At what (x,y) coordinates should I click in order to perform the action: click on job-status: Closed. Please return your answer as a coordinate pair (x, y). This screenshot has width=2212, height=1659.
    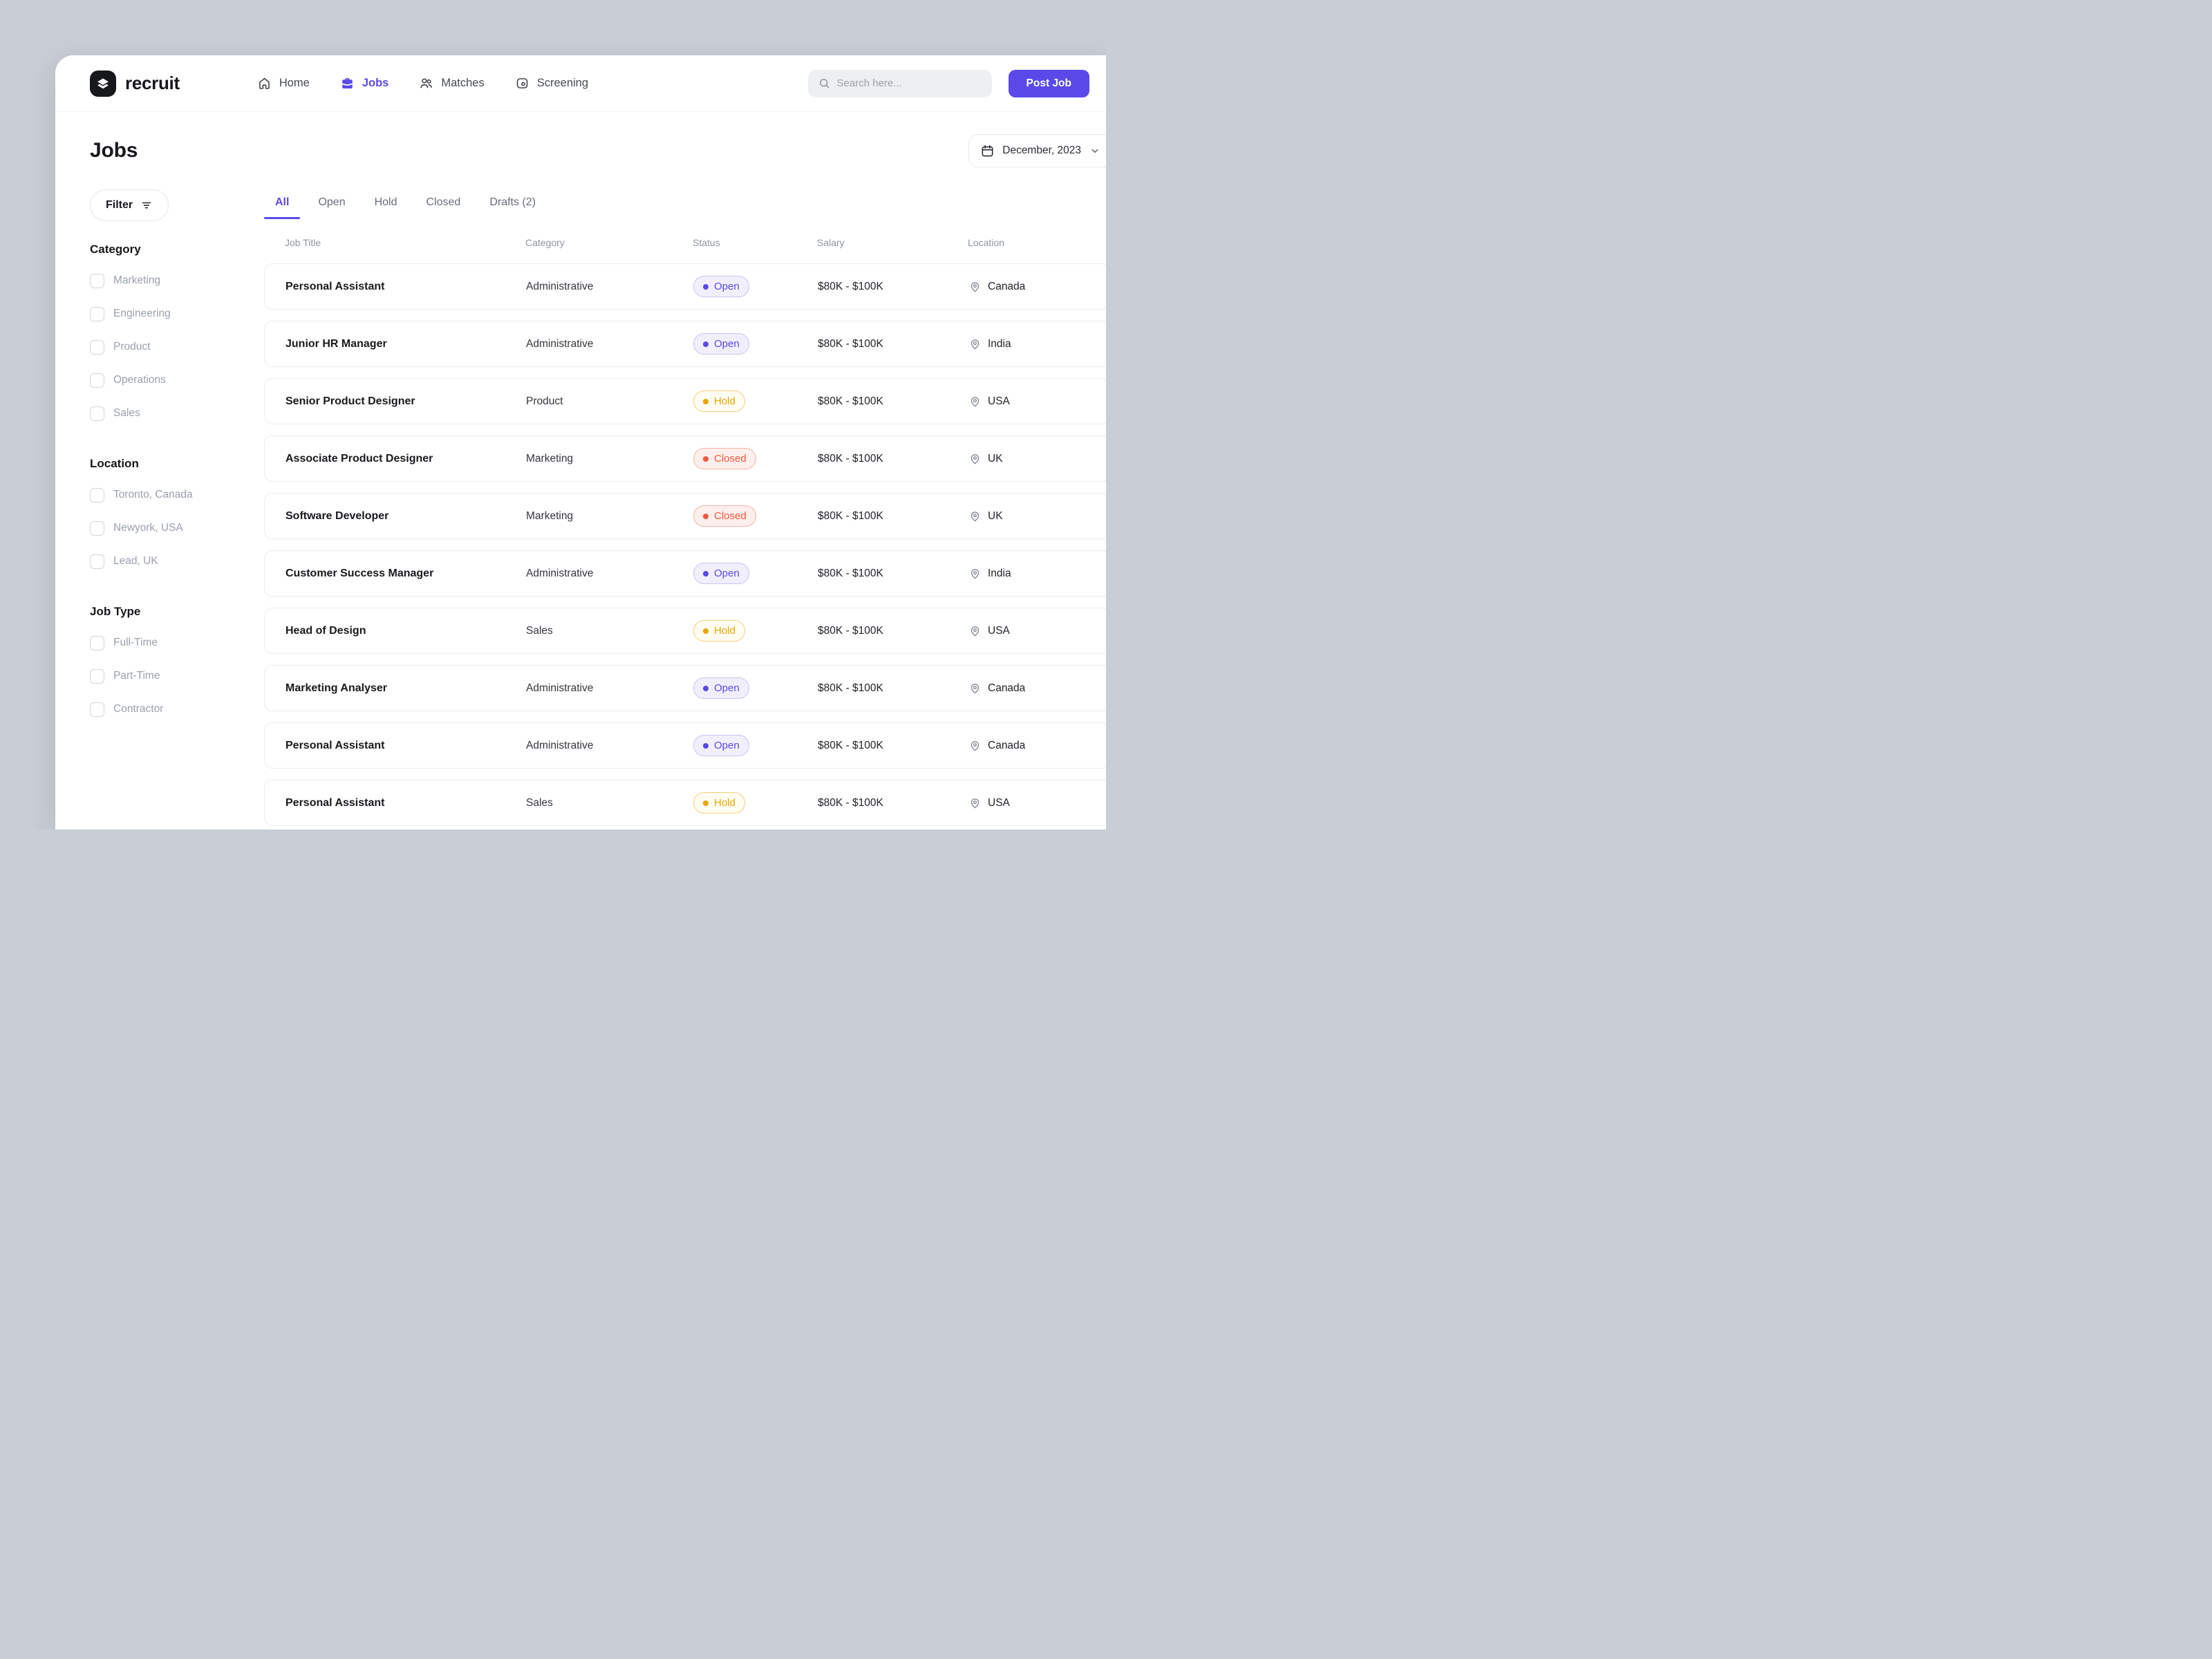
    Looking at the image, I should click on (756, 516).